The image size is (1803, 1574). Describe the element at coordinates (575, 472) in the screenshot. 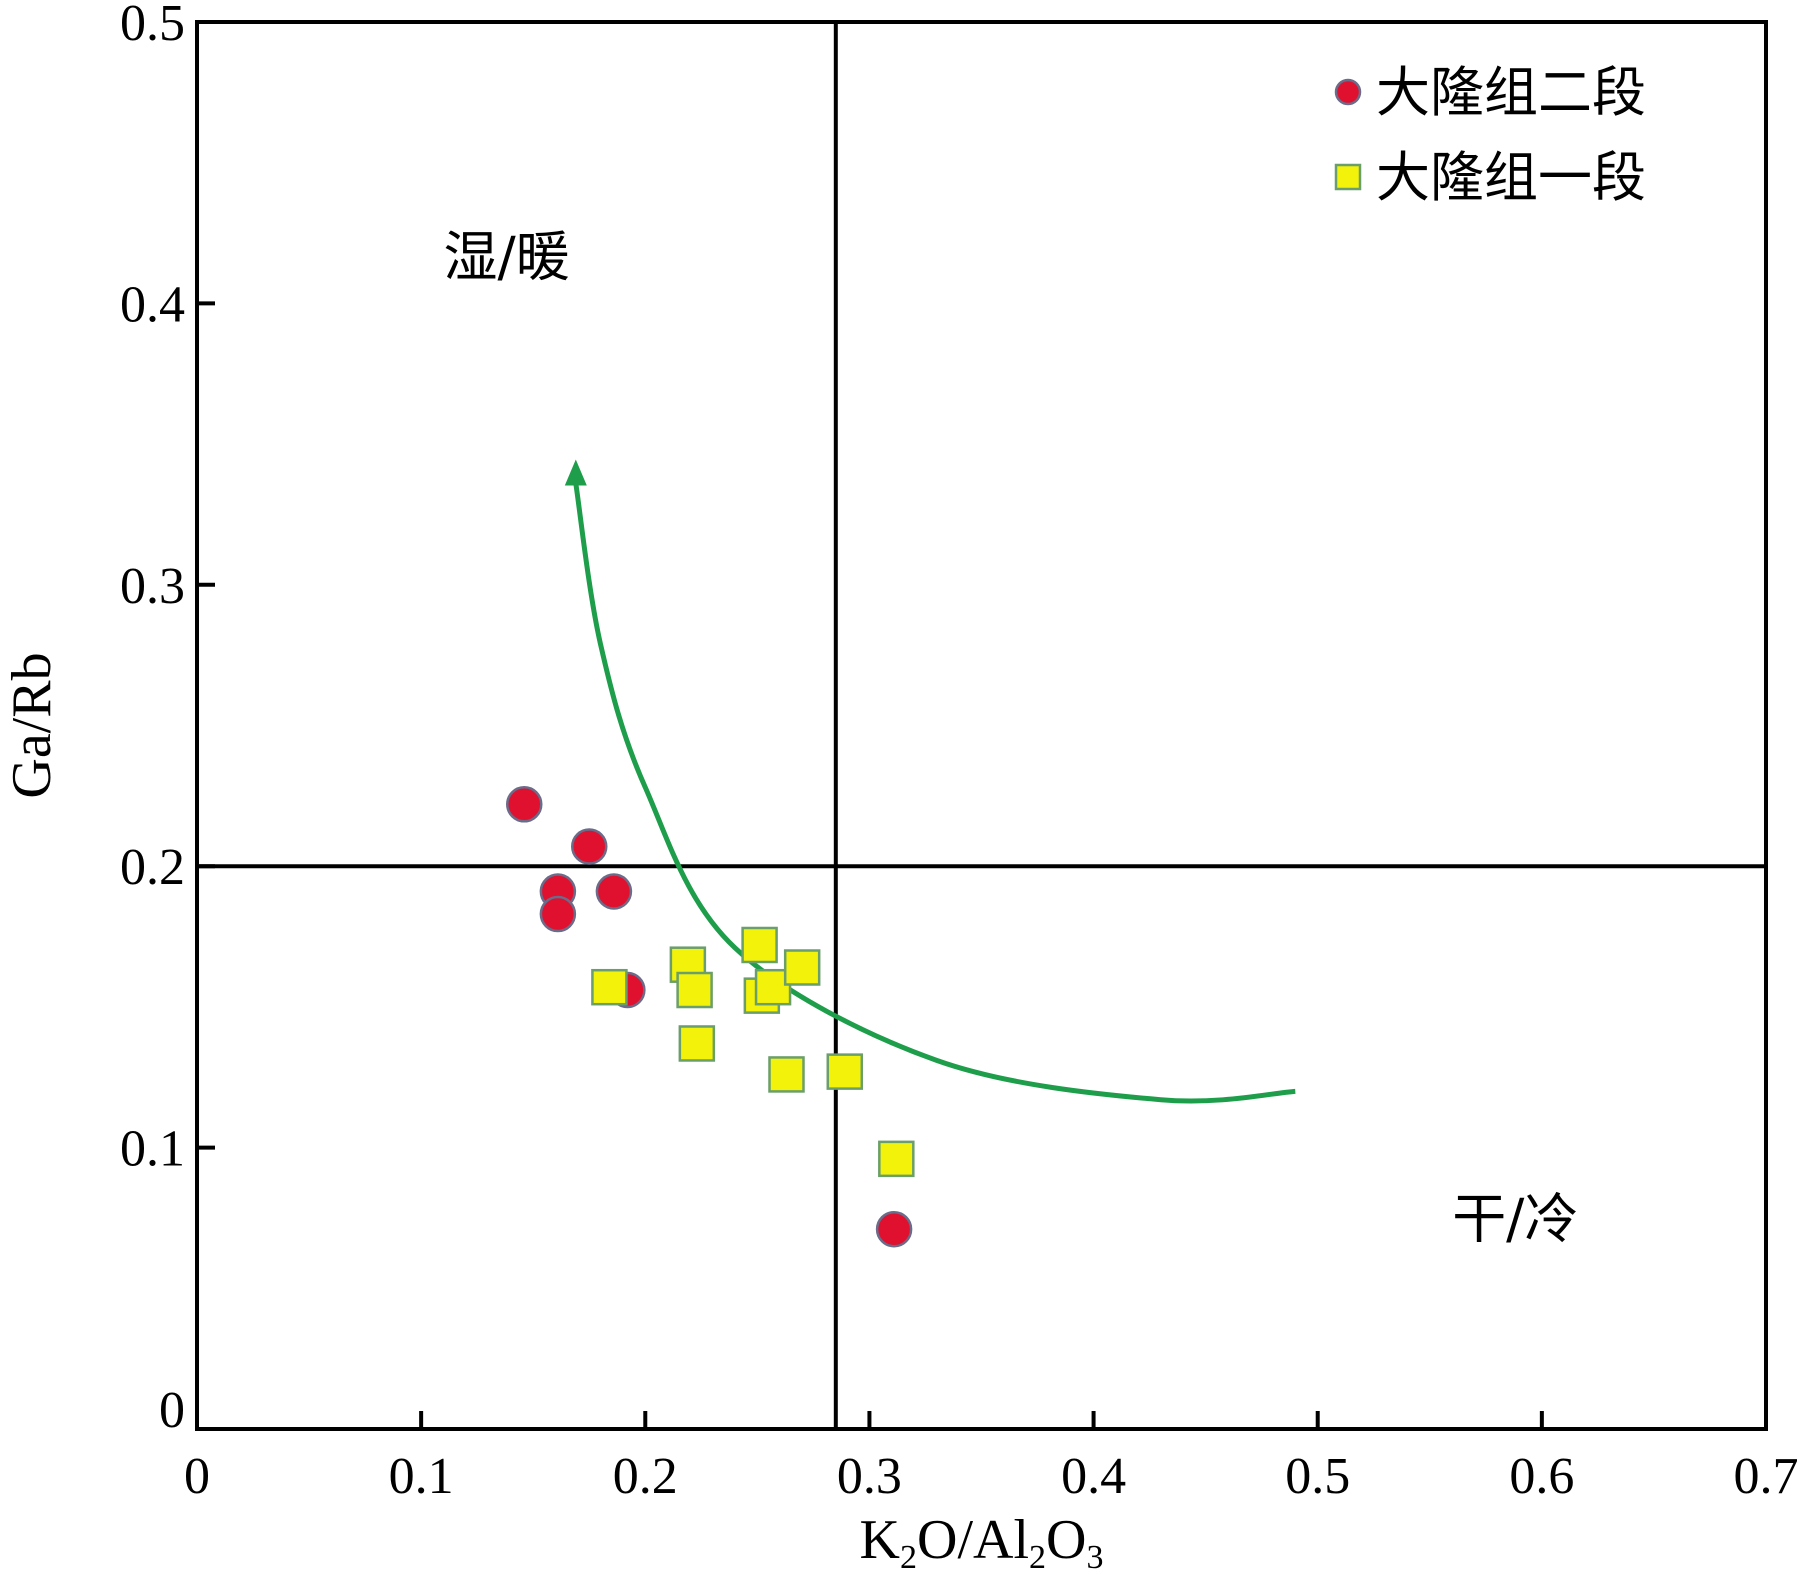

I see `arrowhead` at that location.